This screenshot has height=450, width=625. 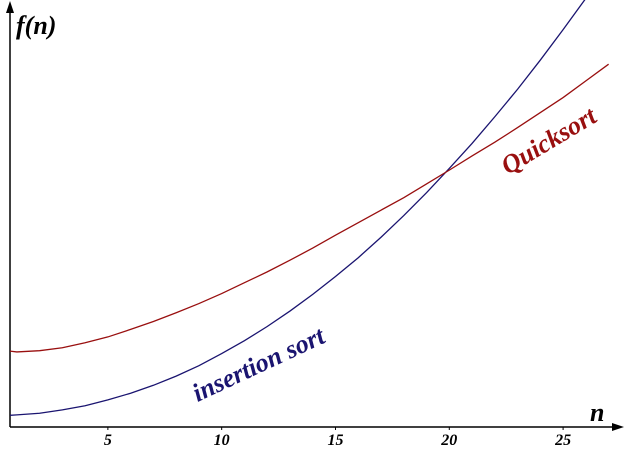 What do you see at coordinates (448, 440) in the screenshot?
I see `x-tick-label: 20` at bounding box center [448, 440].